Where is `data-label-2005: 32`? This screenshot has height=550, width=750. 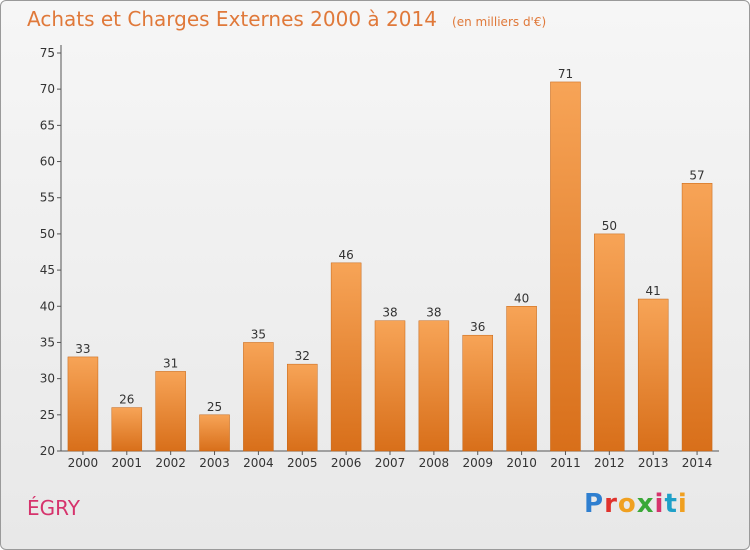
data-label-2005: 32 is located at coordinates (302, 356).